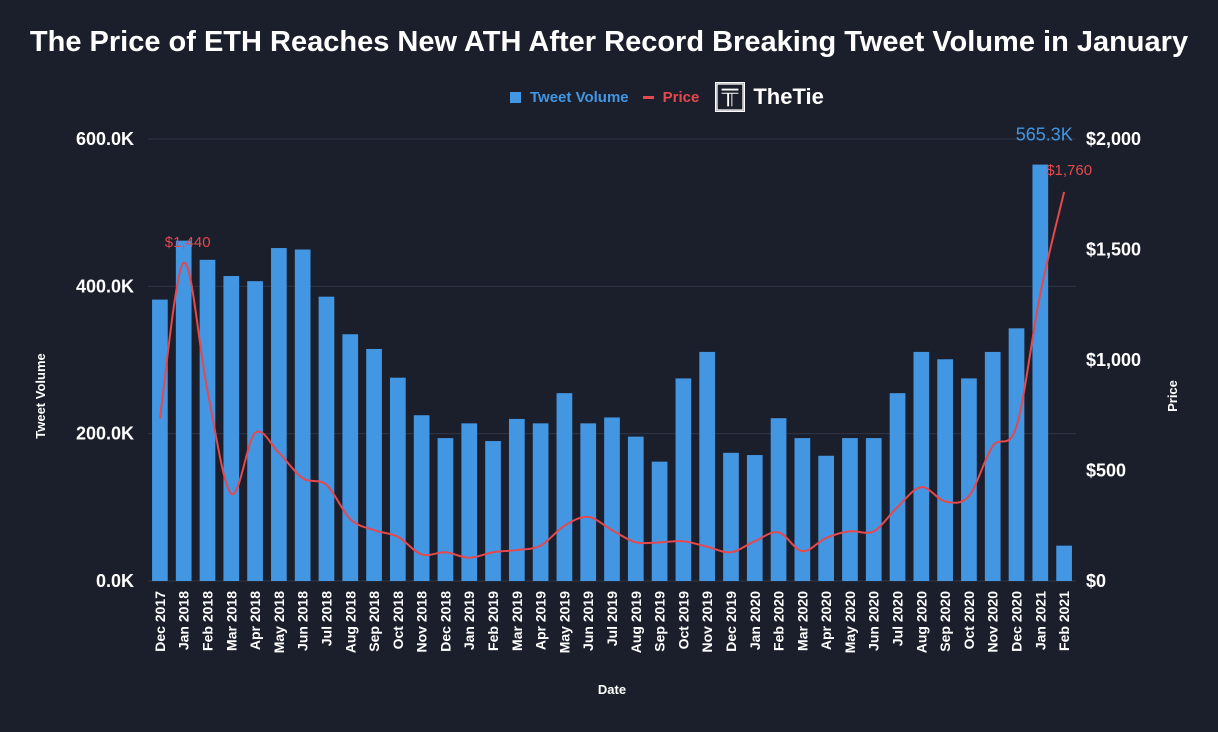  What do you see at coordinates (115, 581) in the screenshot?
I see `y-tick-label: 0.0K` at bounding box center [115, 581].